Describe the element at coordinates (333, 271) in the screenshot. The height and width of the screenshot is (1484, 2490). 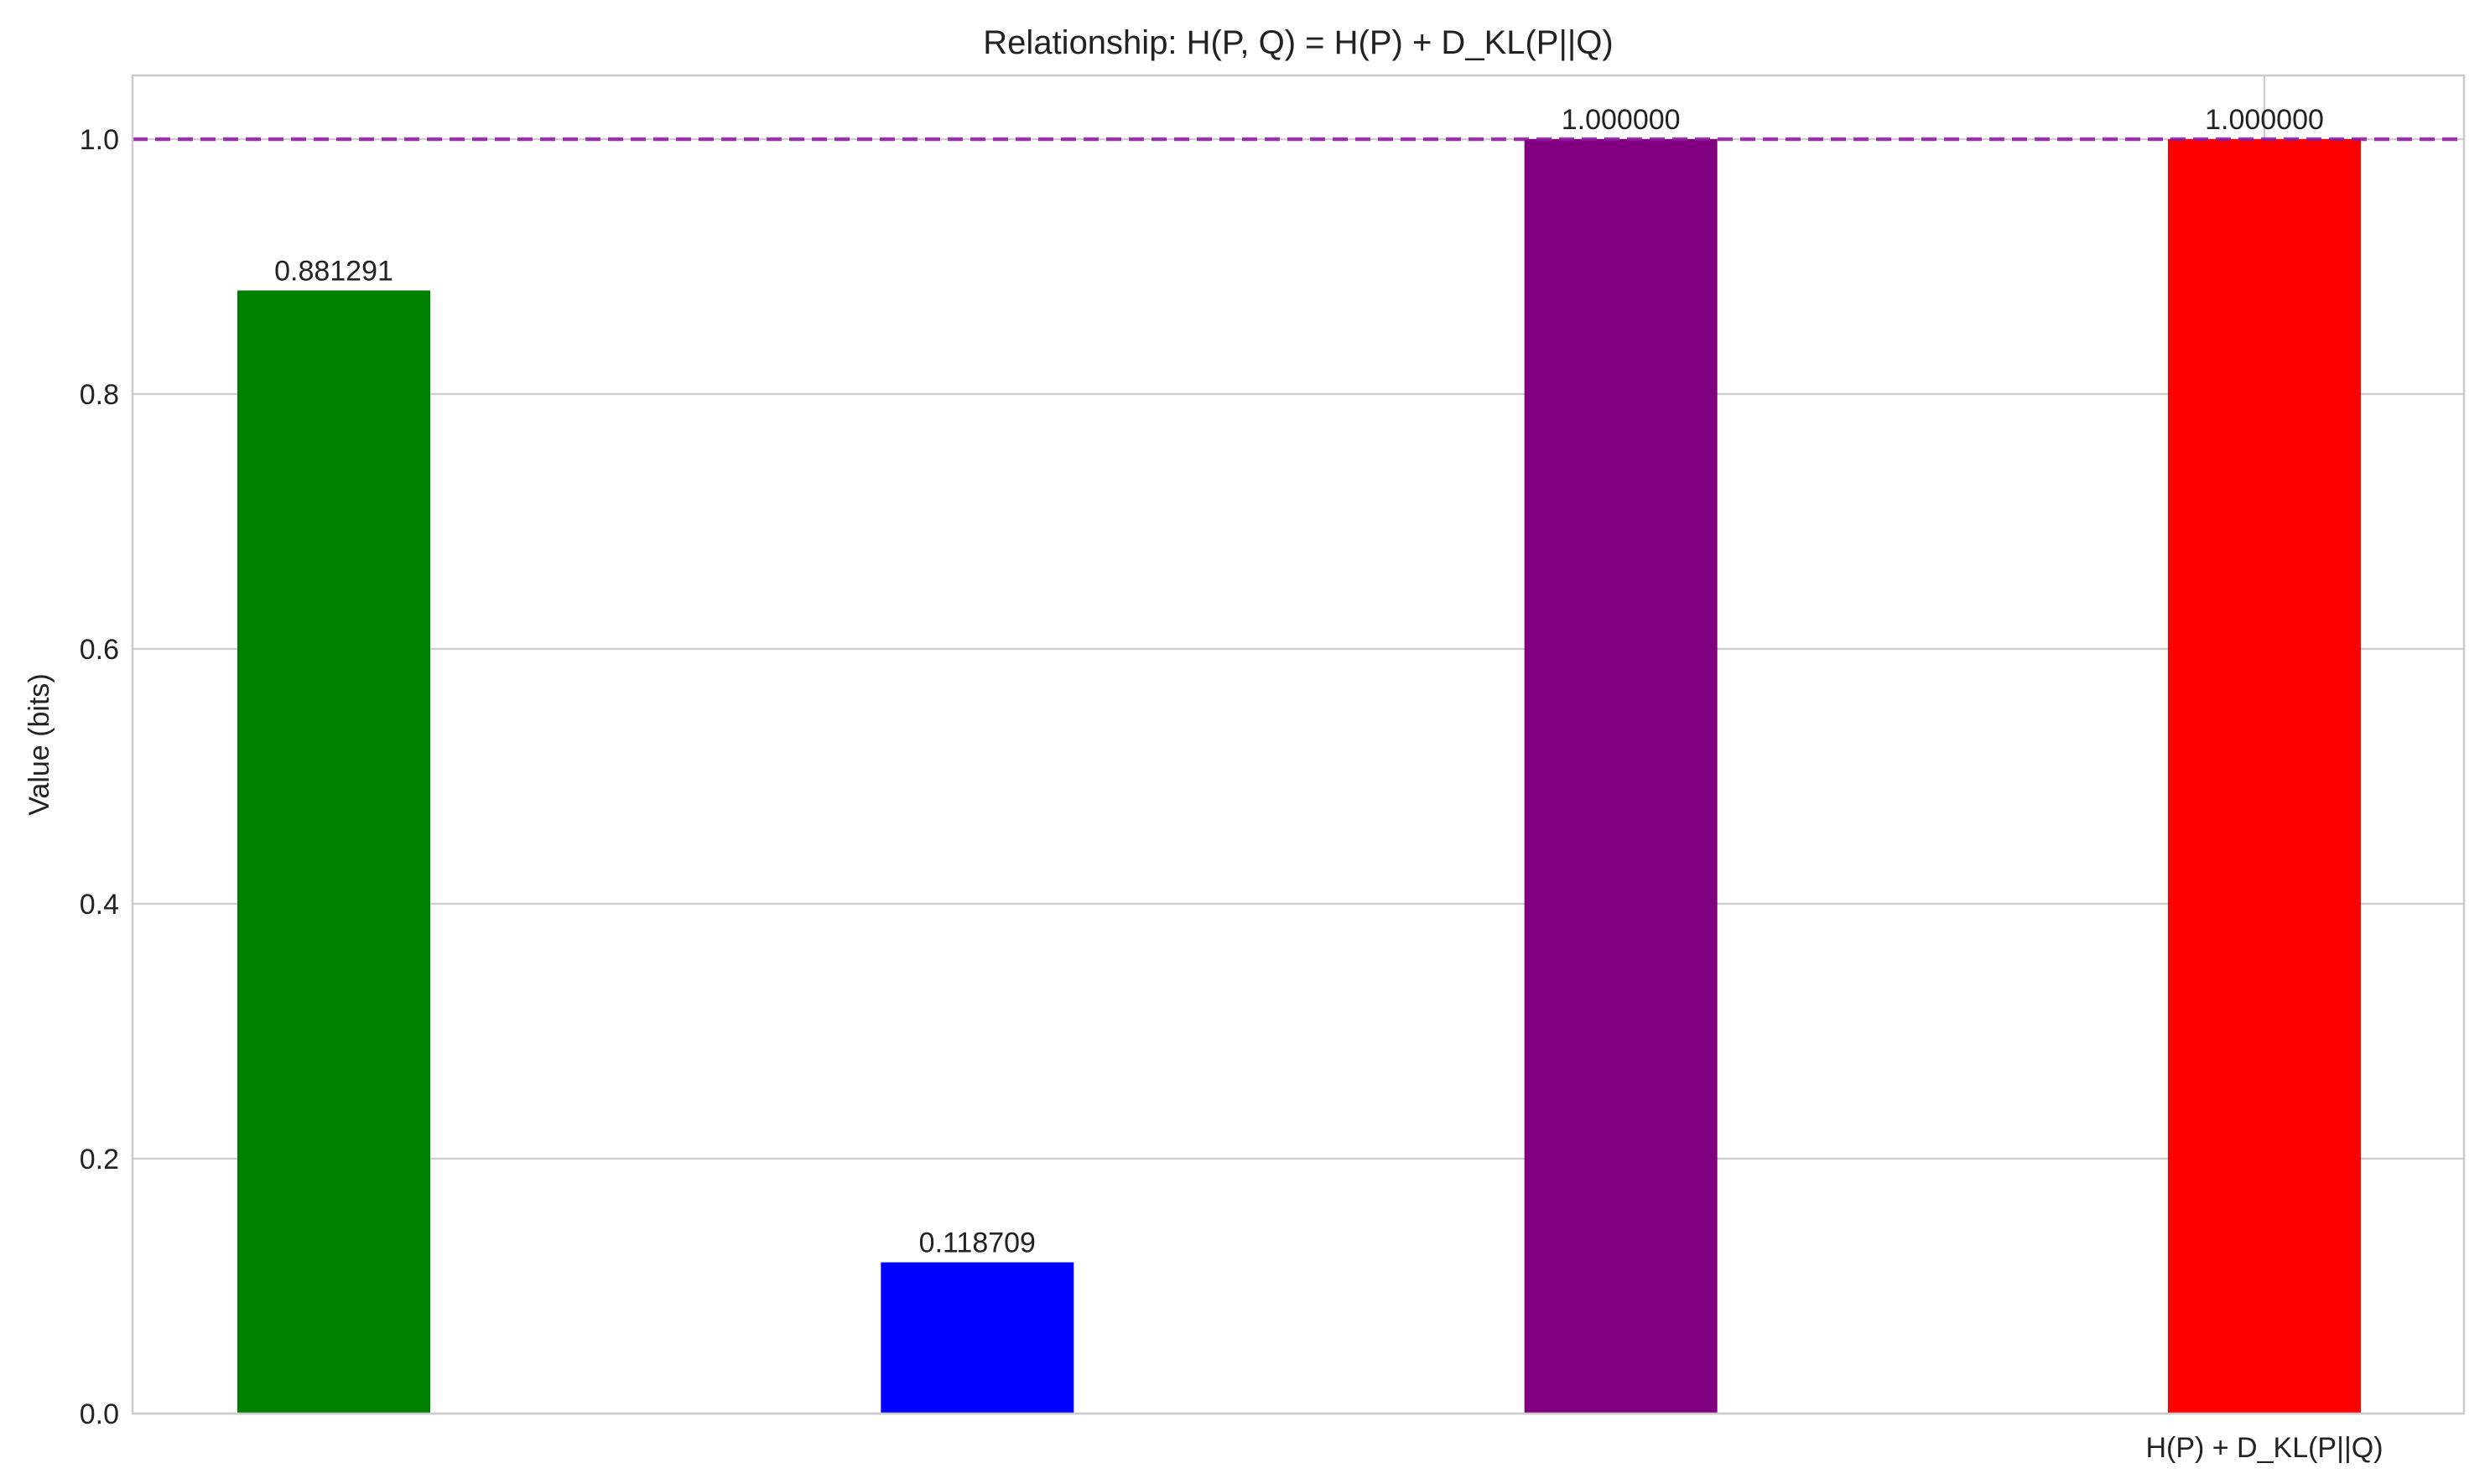
I see `bar-value-label: 0.881291` at that location.